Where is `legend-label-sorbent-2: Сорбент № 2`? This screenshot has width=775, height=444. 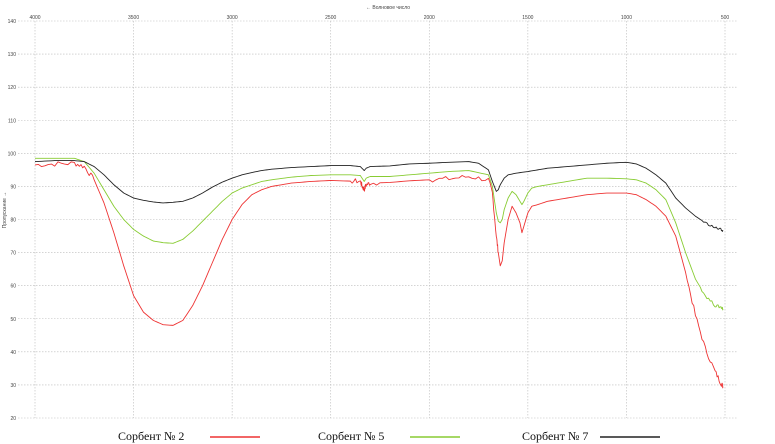
legend-label-sorbent-2: Сорбент № 2 is located at coordinates (151, 436).